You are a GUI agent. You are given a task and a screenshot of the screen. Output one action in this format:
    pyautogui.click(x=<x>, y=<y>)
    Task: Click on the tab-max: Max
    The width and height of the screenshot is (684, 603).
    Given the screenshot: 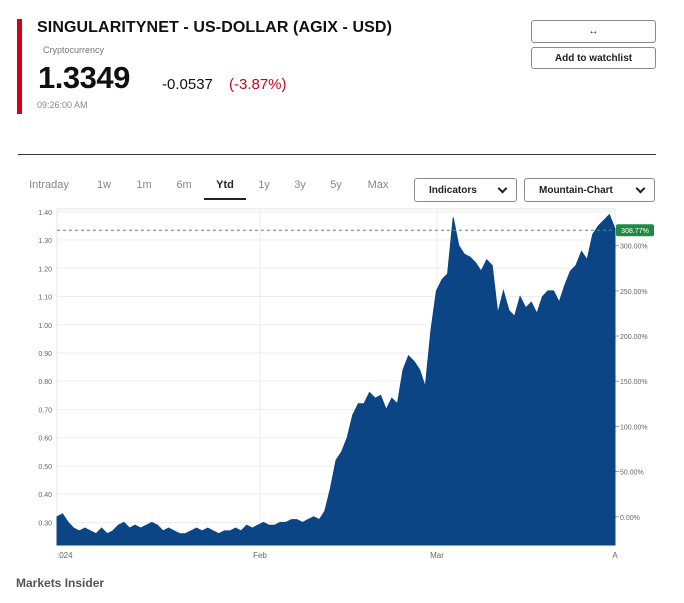 What is the action you would take?
    pyautogui.click(x=378, y=185)
    